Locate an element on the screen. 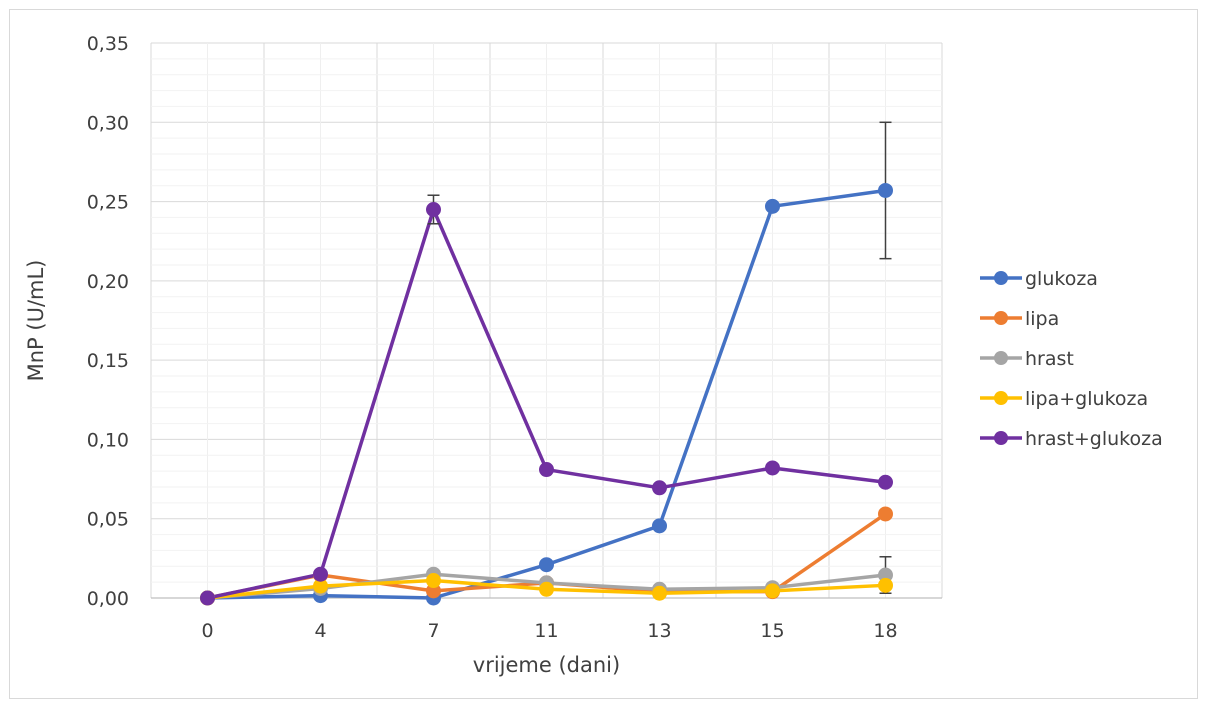 The image size is (1208, 709). y-tick-label: 0,15 is located at coordinates (108, 361).